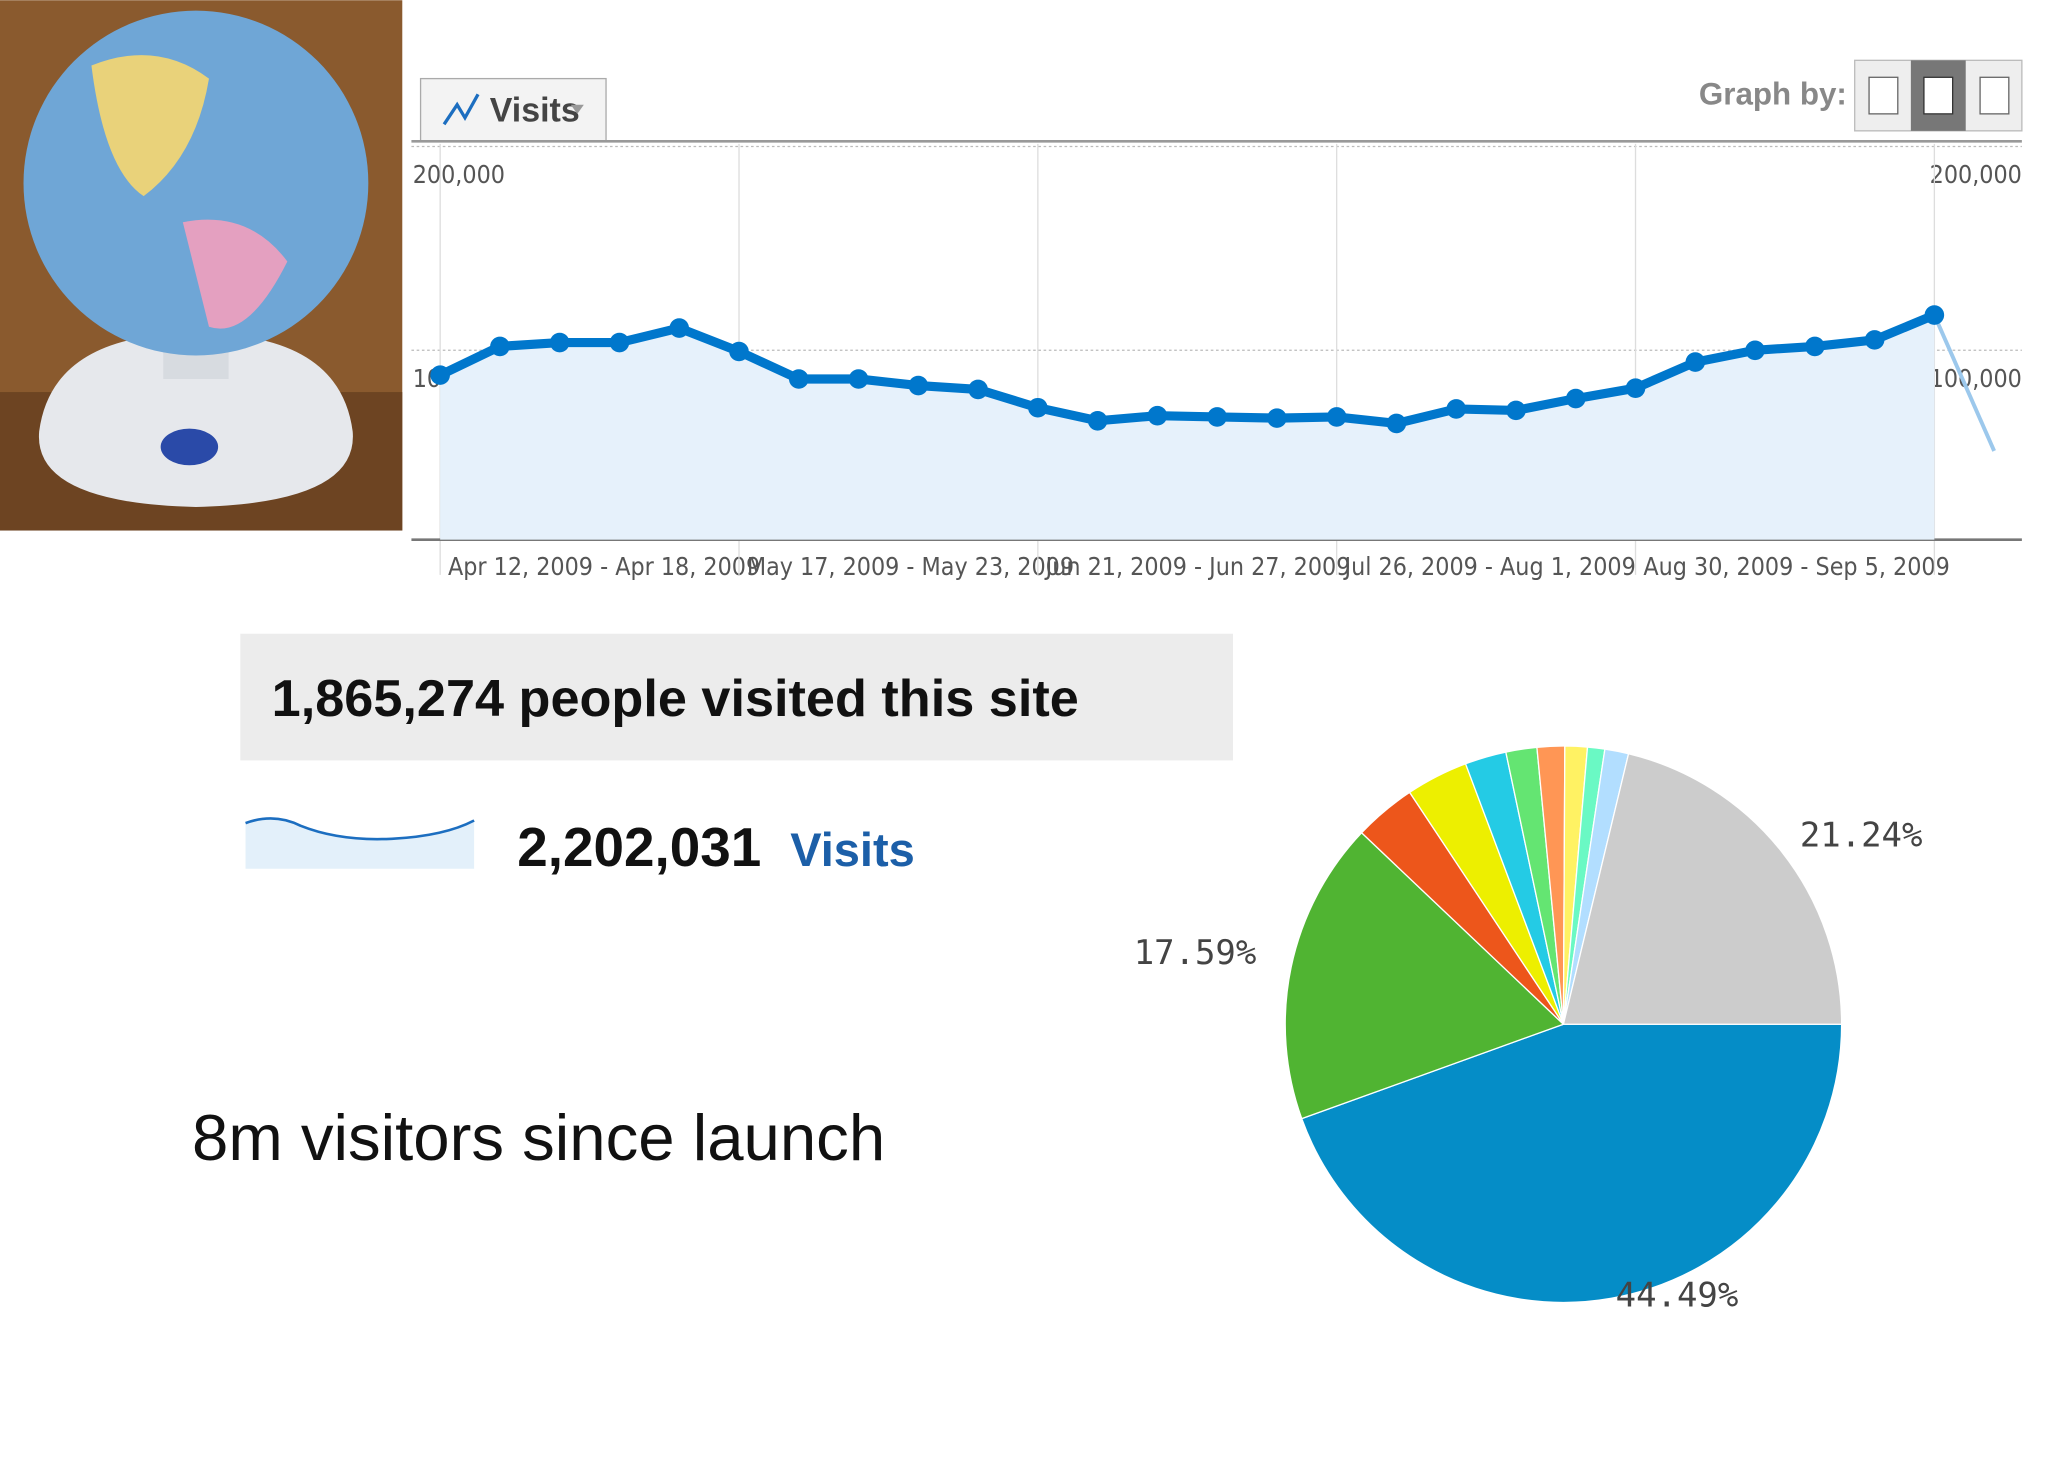  Describe the element at coordinates (675, 699) in the screenshot. I see `headline: 1,865,274 people visited this site` at that location.